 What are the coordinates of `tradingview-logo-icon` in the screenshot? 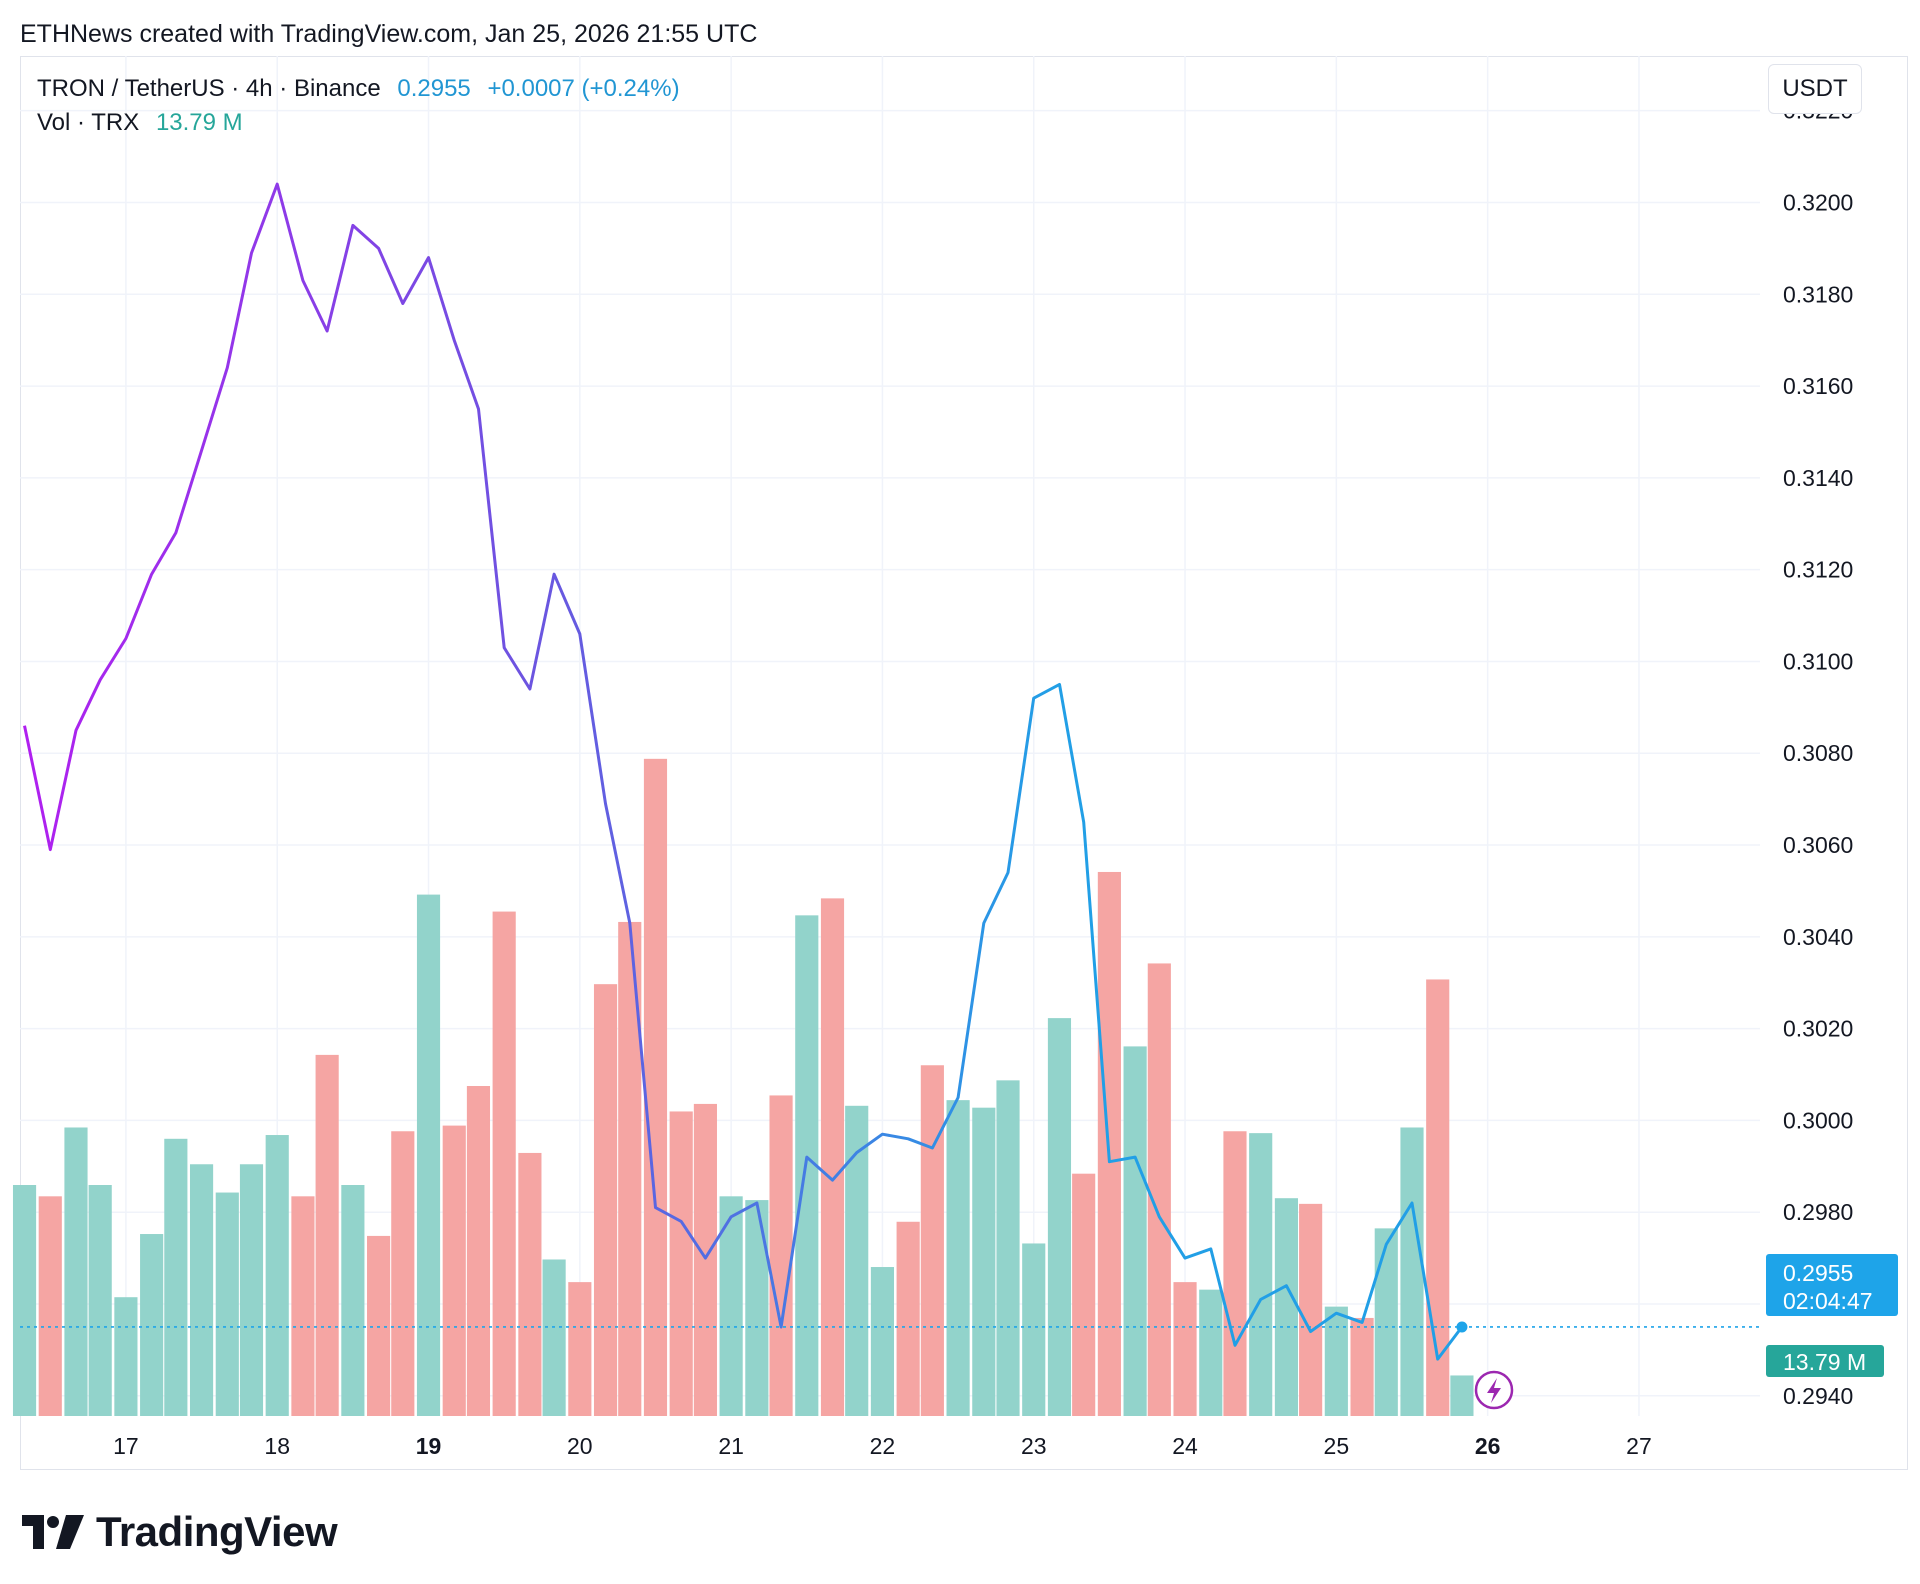 It's located at (53, 1532).